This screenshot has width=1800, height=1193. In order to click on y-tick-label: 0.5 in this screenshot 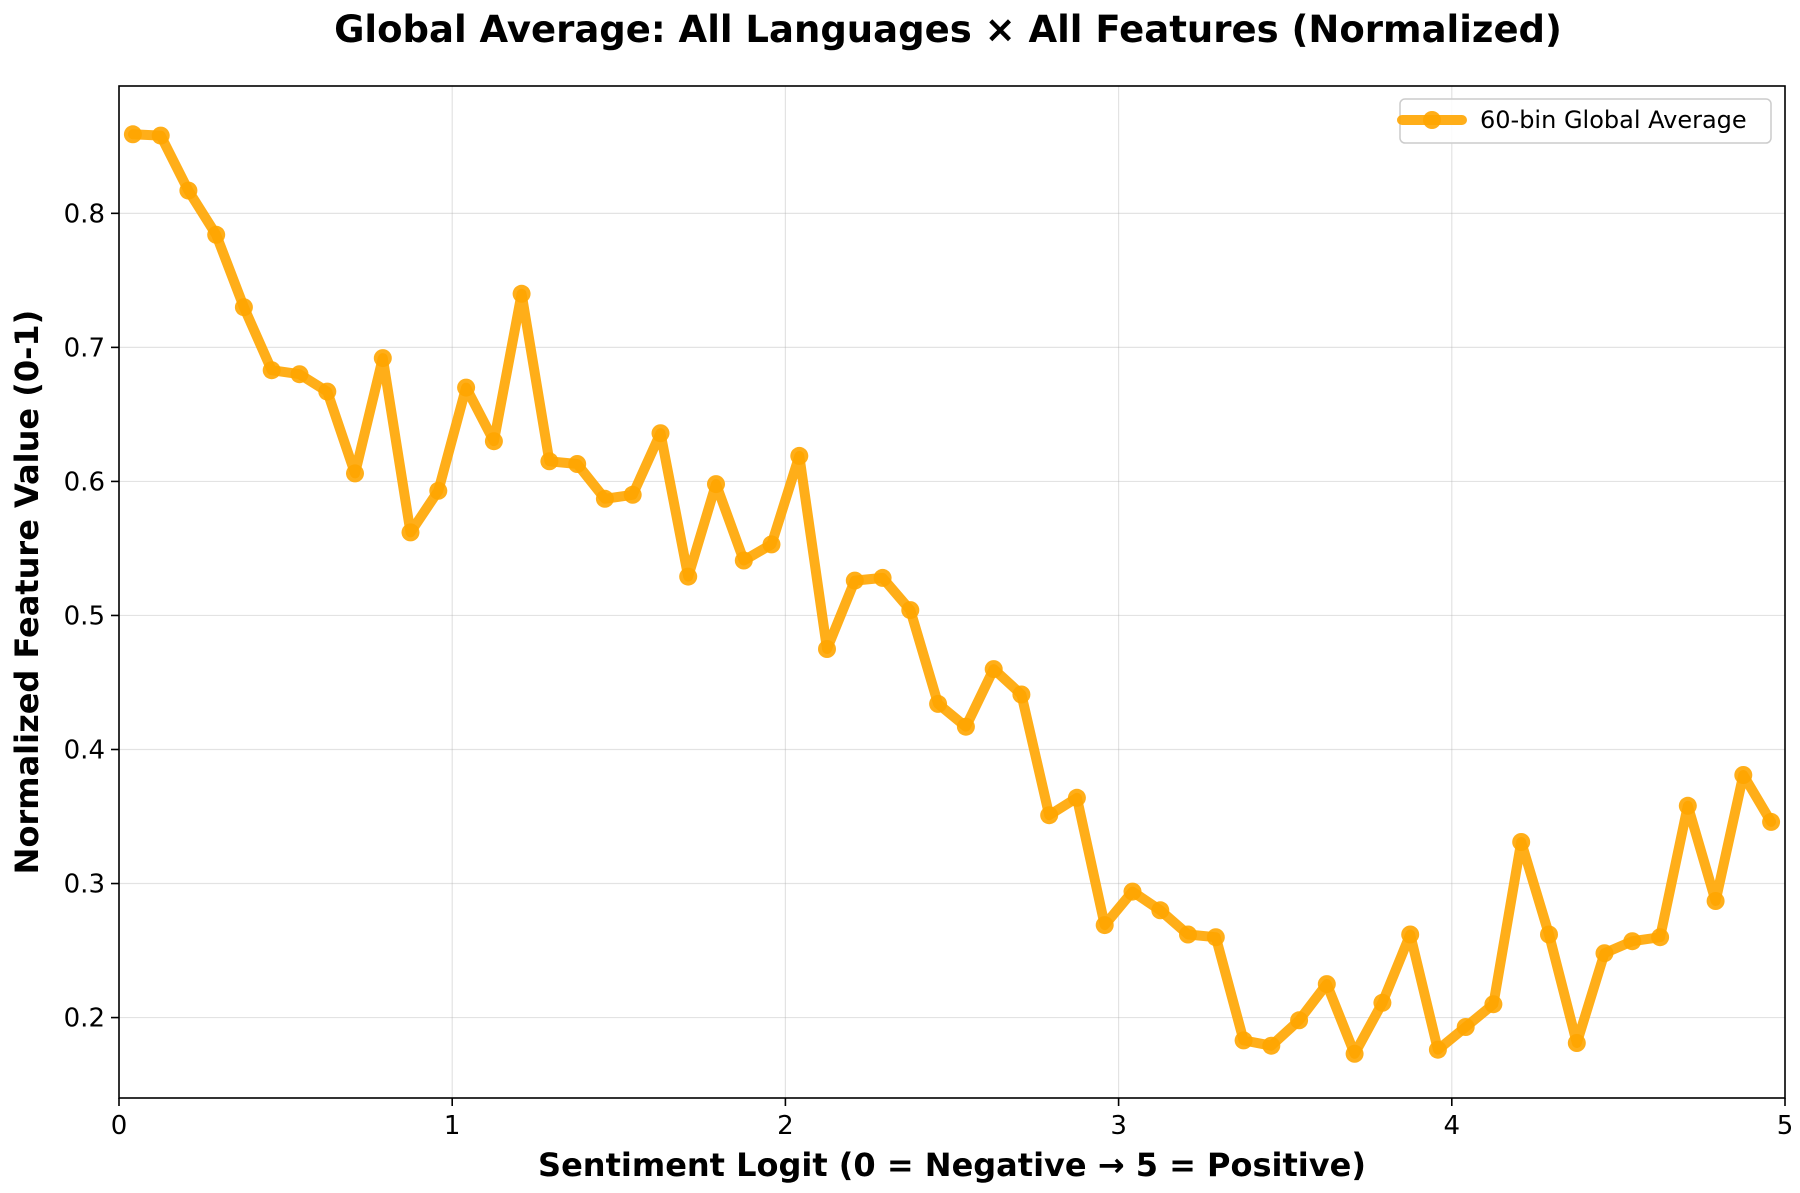, I will do `click(84, 616)`.